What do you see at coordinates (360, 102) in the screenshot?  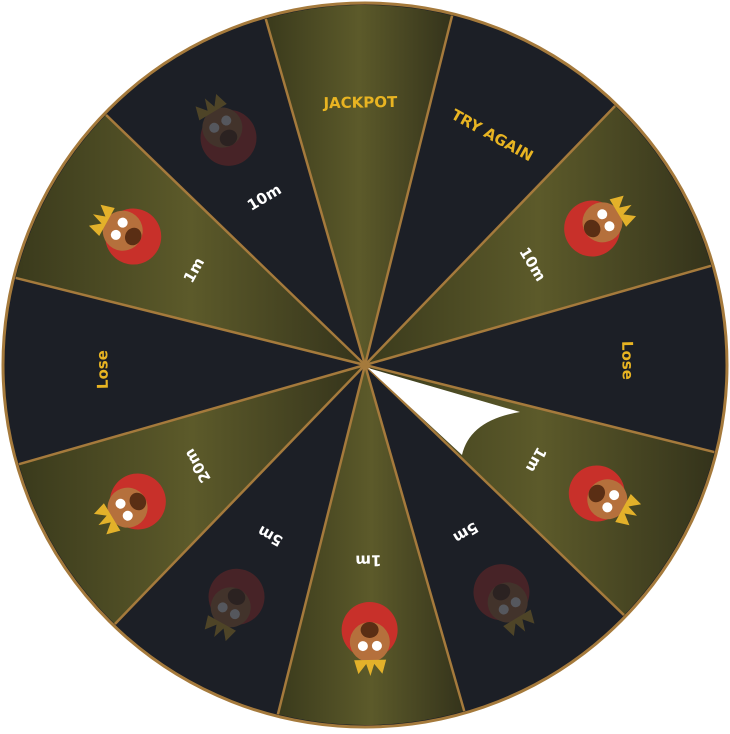 I see `segment-label: JACKPOT` at bounding box center [360, 102].